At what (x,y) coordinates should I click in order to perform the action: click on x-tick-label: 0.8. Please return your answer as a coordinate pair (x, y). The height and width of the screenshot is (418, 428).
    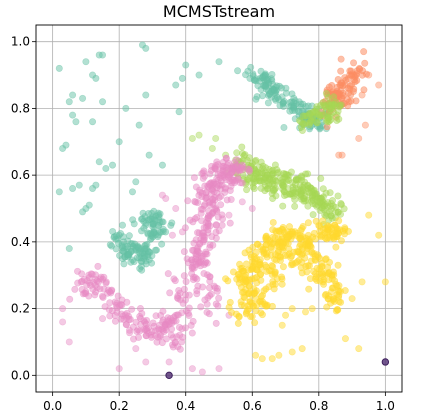
    Looking at the image, I should click on (318, 406).